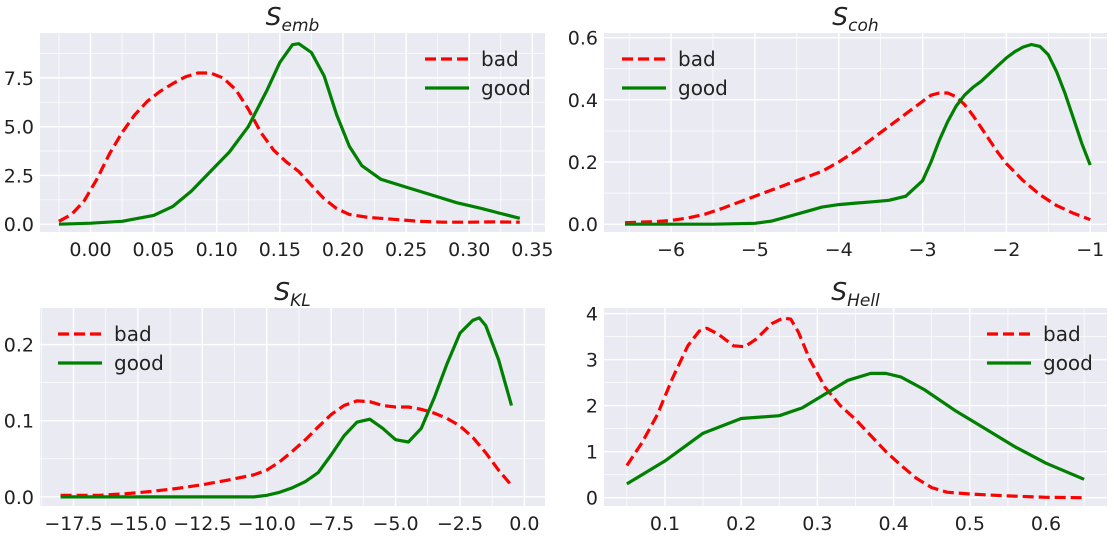  Describe the element at coordinates (19, 422) in the screenshot. I see `y-tick-label: 0.1` at that location.